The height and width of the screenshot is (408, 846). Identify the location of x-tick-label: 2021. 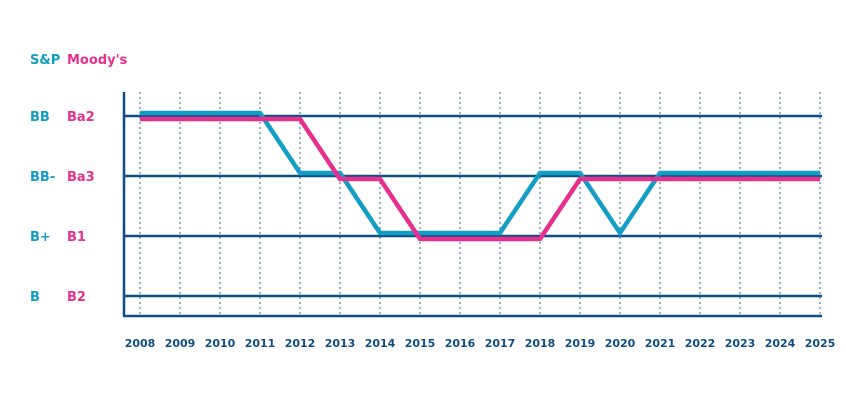
(660, 343).